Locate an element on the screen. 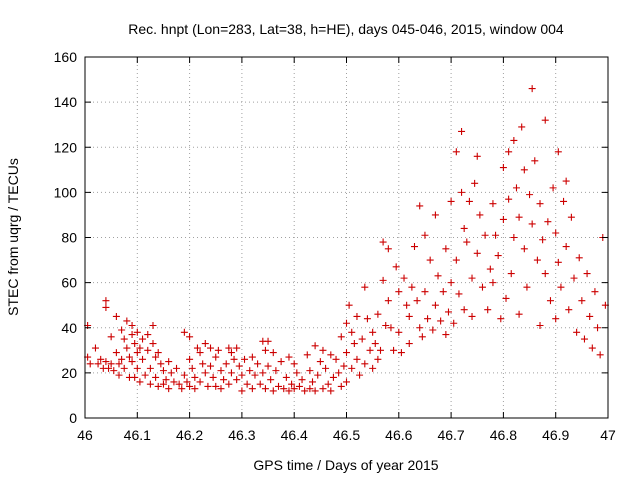 The image size is (640, 480). x-axis-label: GPS time / Days of year 2015 is located at coordinates (345, 465).